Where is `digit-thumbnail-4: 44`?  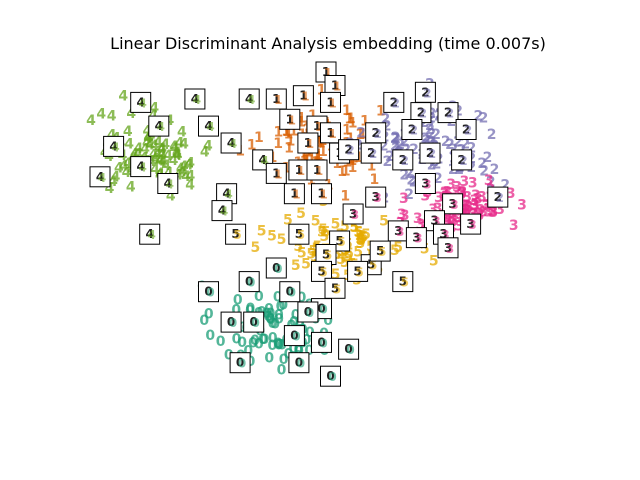
digit-thumbnail-4: 44 is located at coordinates (222, 211).